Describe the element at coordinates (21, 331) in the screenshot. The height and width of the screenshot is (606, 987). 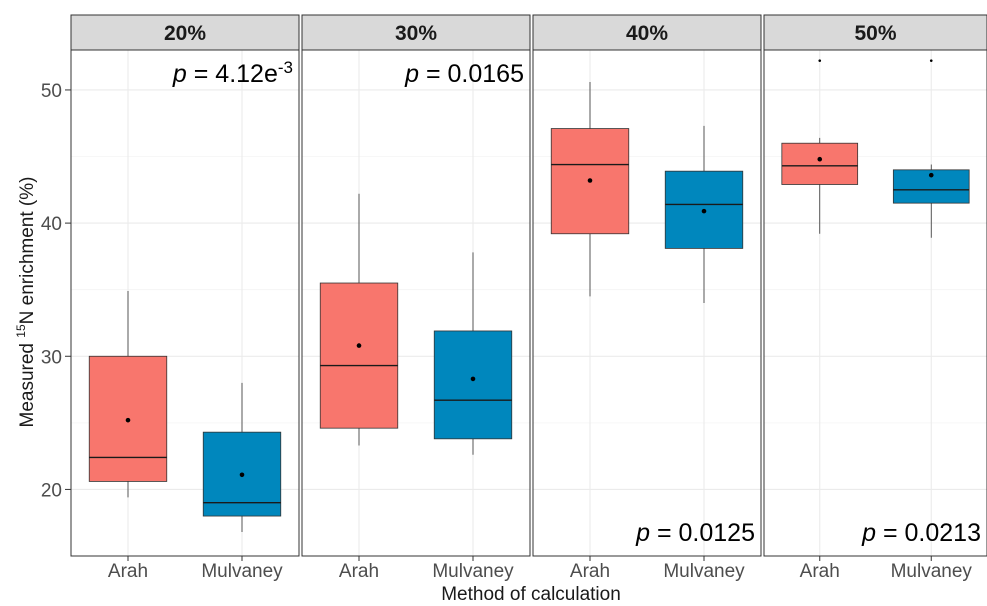
I see `y-axis-title-superscript: 15` at that location.